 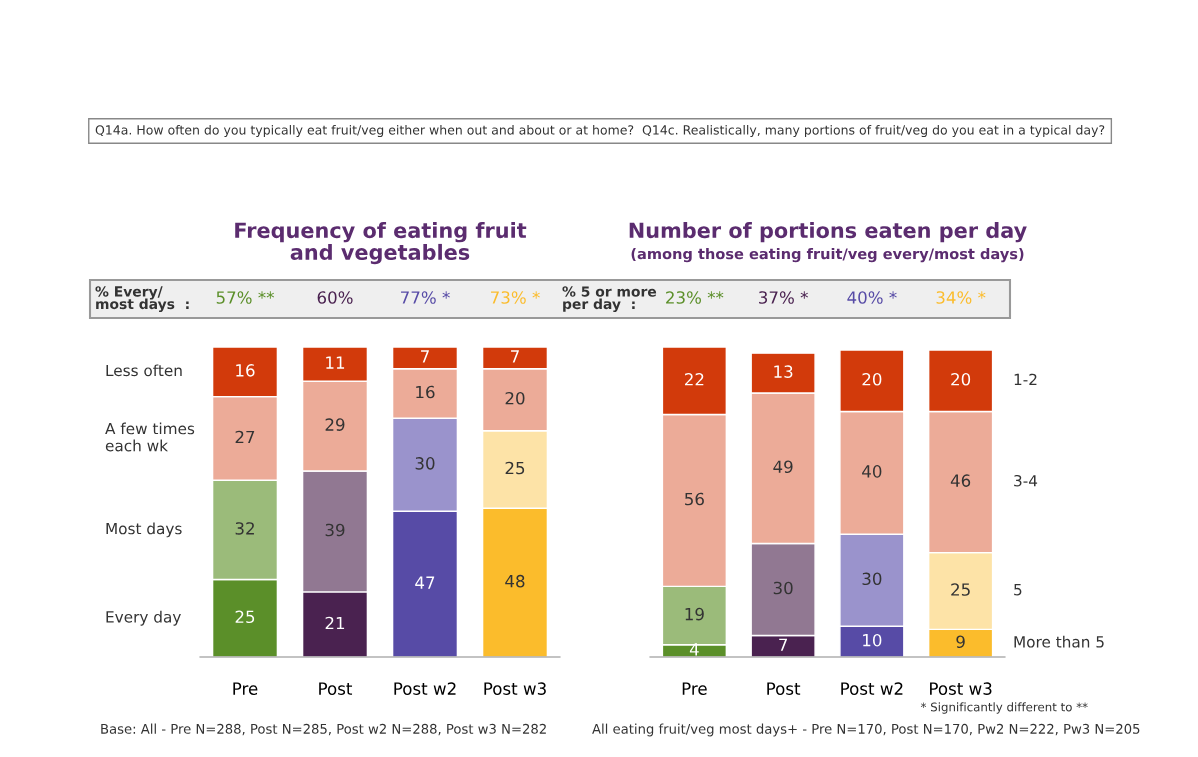 What do you see at coordinates (1059, 641) in the screenshot?
I see `series-label: More than 5` at bounding box center [1059, 641].